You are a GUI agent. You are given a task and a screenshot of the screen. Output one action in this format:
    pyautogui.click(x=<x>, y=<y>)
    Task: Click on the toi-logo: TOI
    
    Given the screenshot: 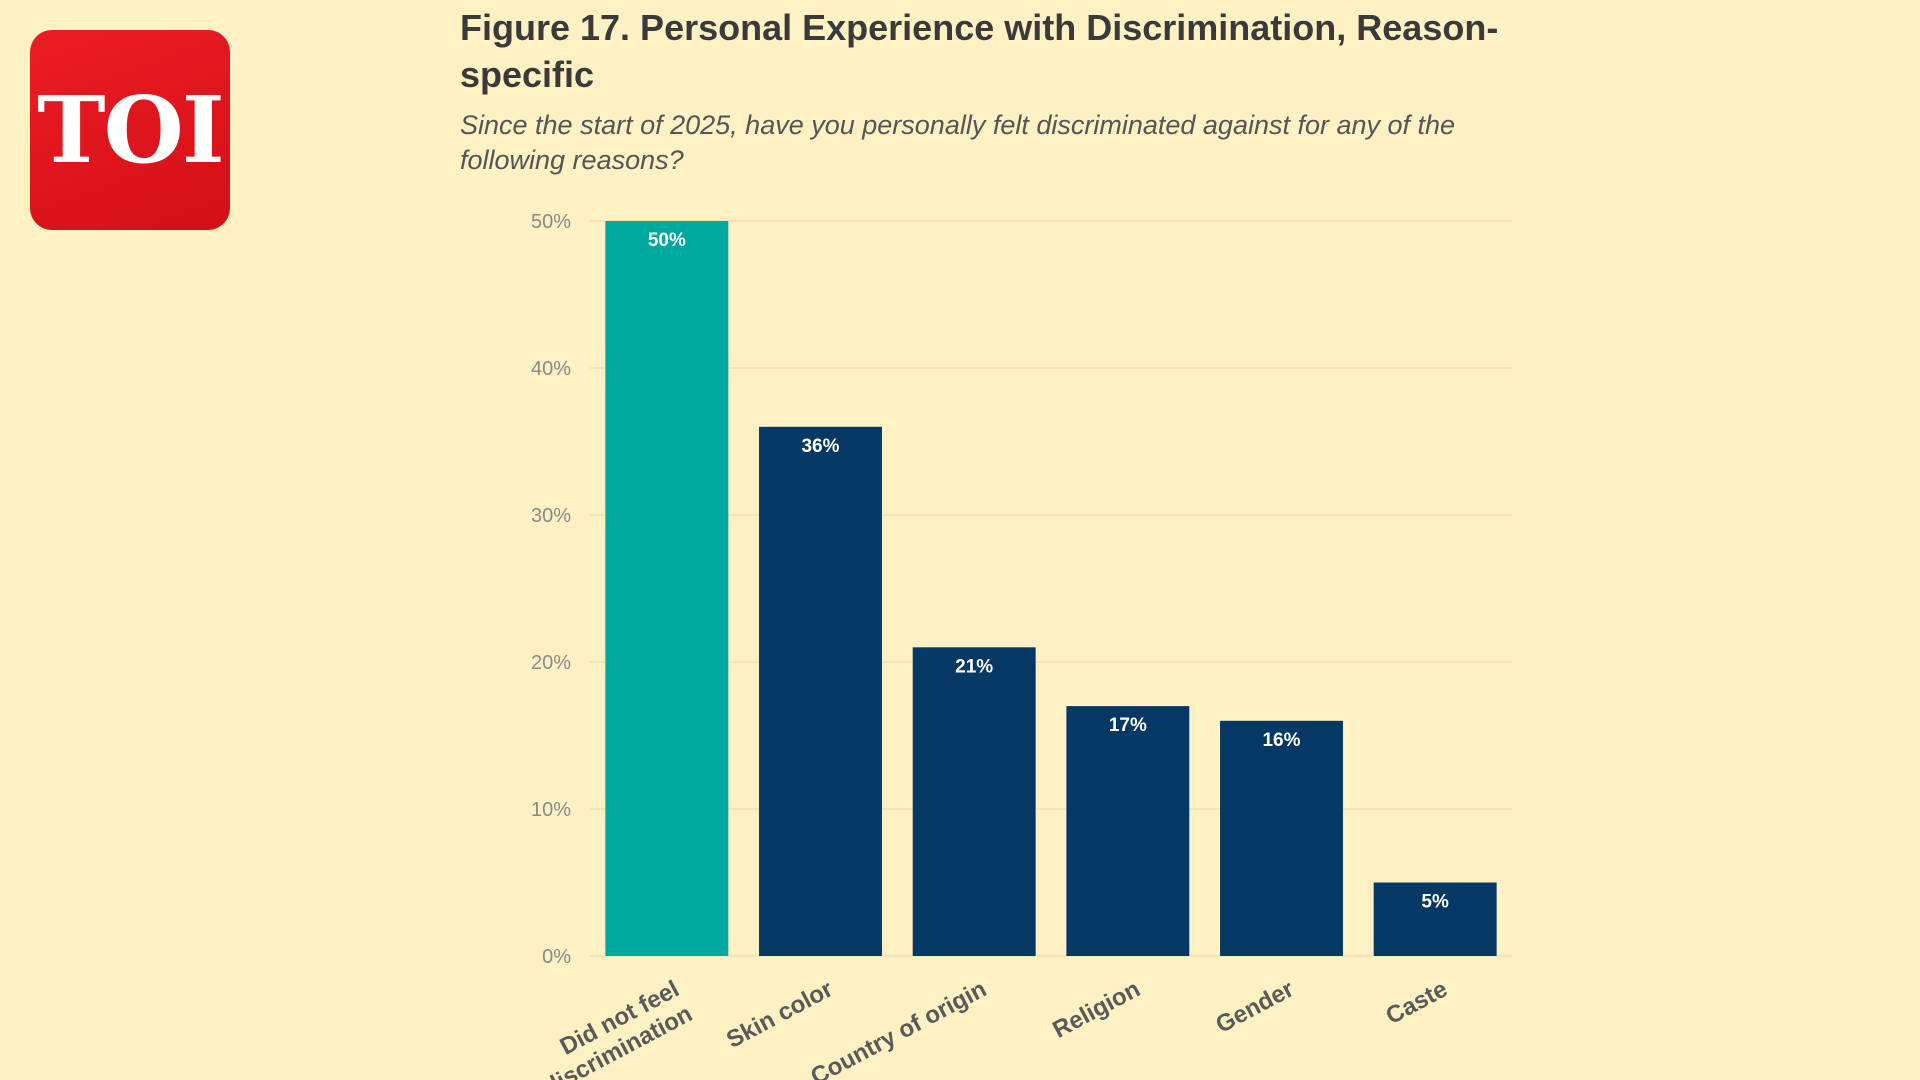 What is the action you would take?
    pyautogui.click(x=130, y=130)
    